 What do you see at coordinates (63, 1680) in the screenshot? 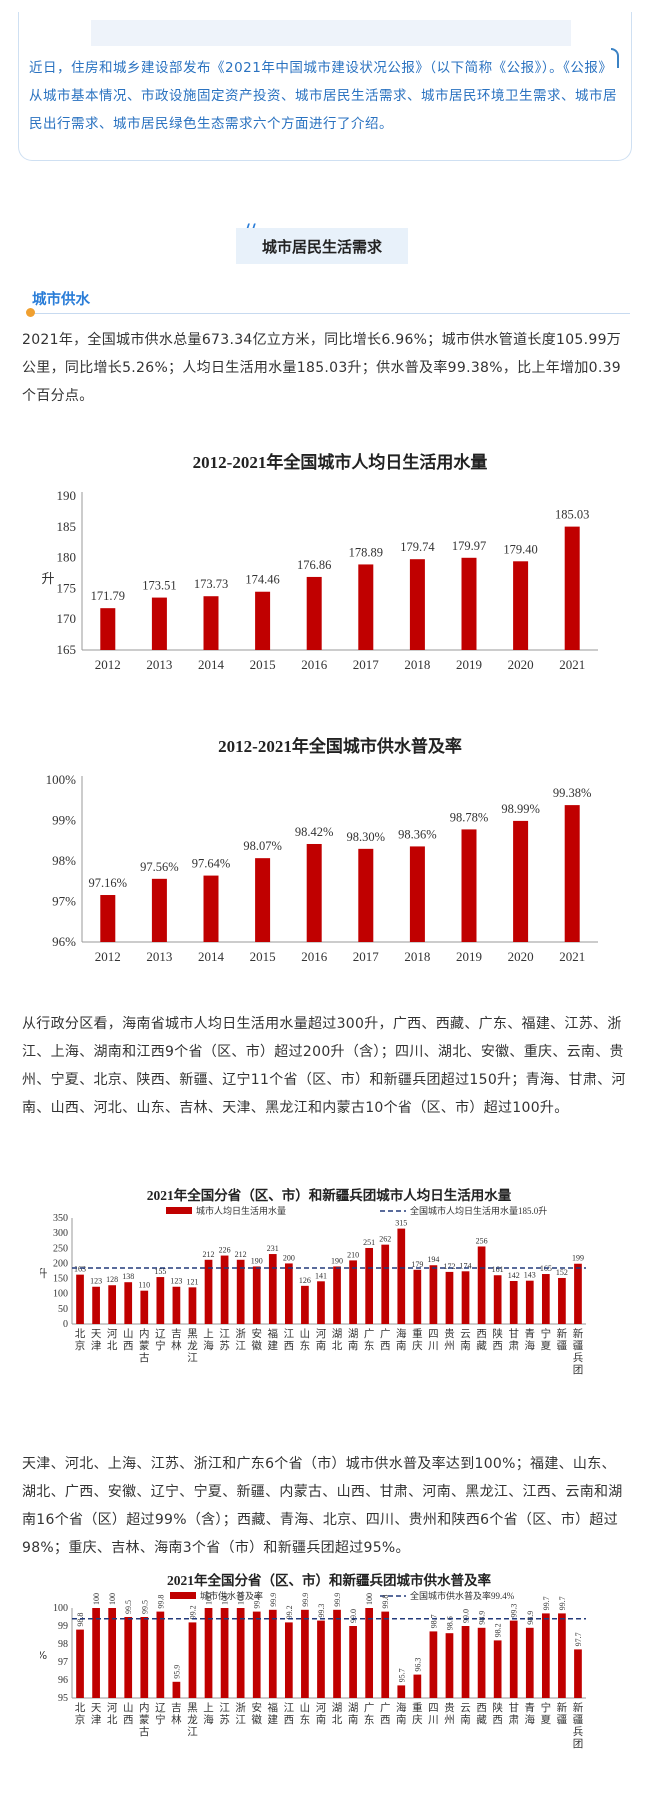
I see `y-tick-label: 96` at bounding box center [63, 1680].